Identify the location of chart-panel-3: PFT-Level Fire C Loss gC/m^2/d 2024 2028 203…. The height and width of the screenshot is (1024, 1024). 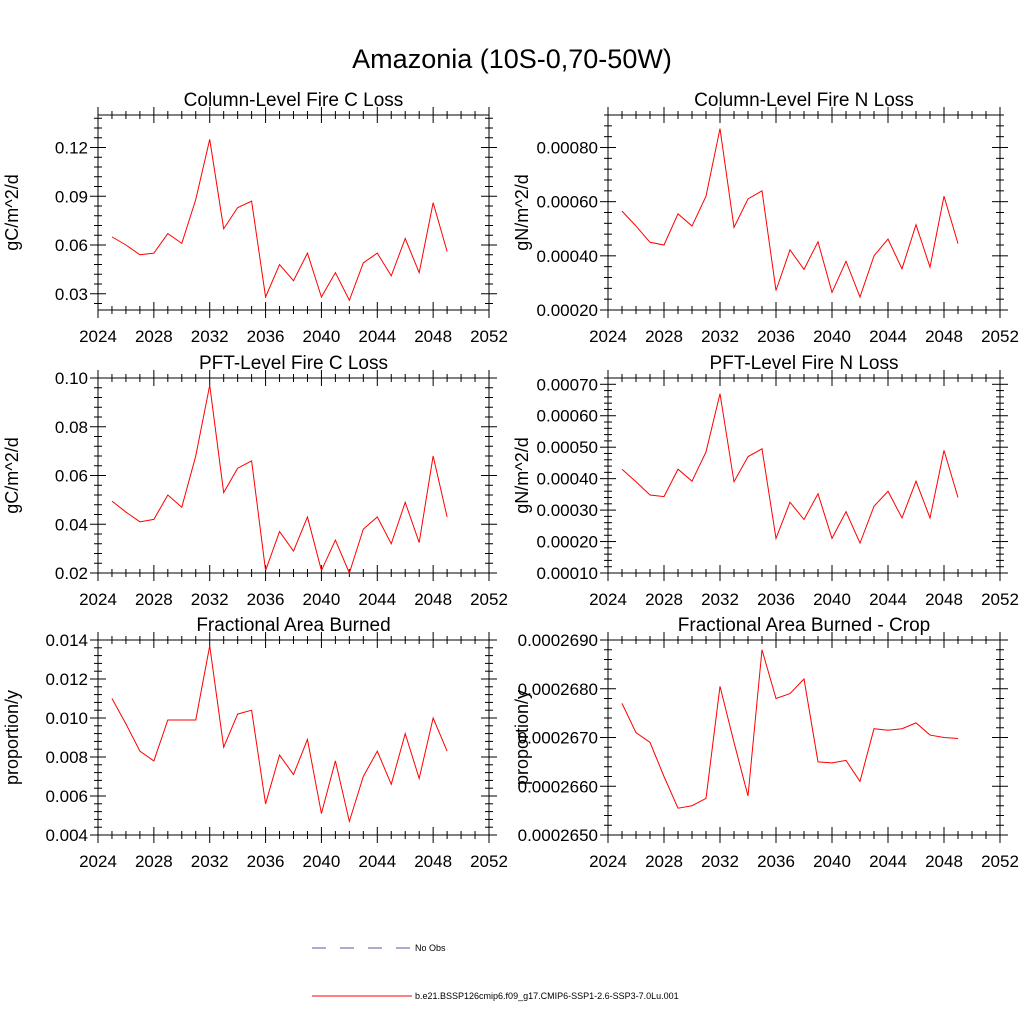
(255, 481).